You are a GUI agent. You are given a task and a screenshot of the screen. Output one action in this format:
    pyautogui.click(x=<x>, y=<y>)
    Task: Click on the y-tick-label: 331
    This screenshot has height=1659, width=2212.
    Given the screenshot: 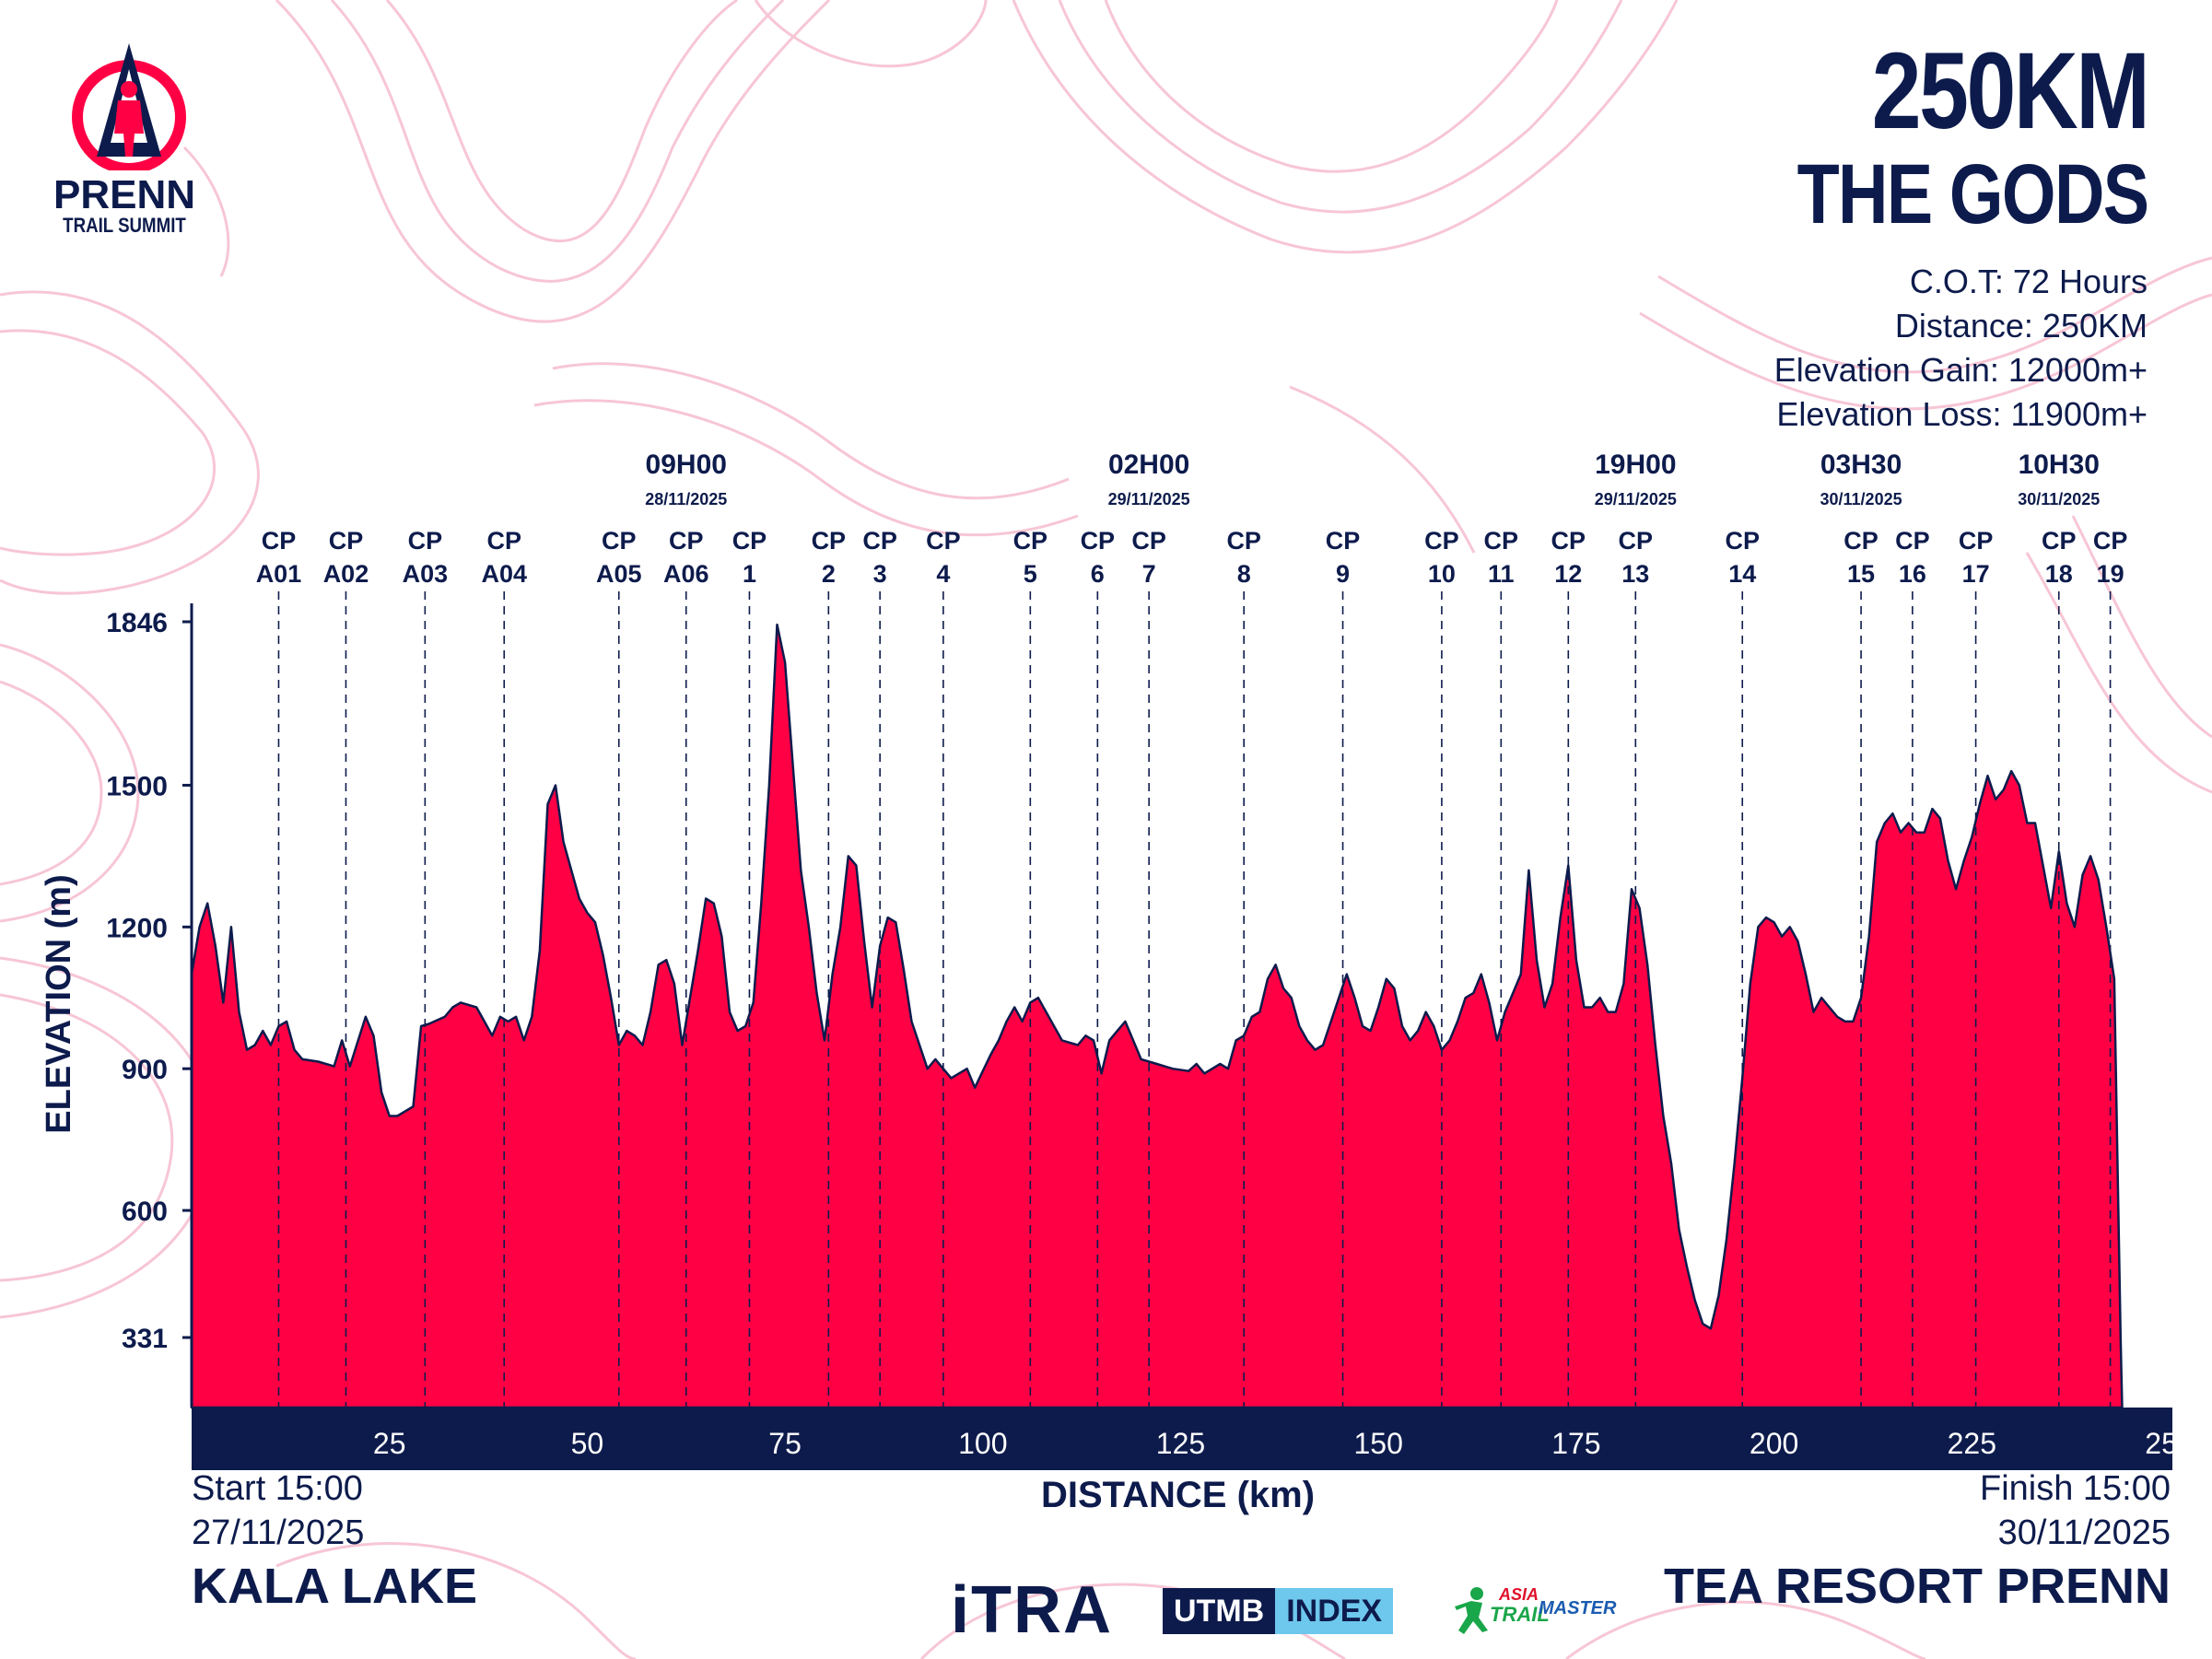 What is the action you would take?
    pyautogui.click(x=145, y=1339)
    